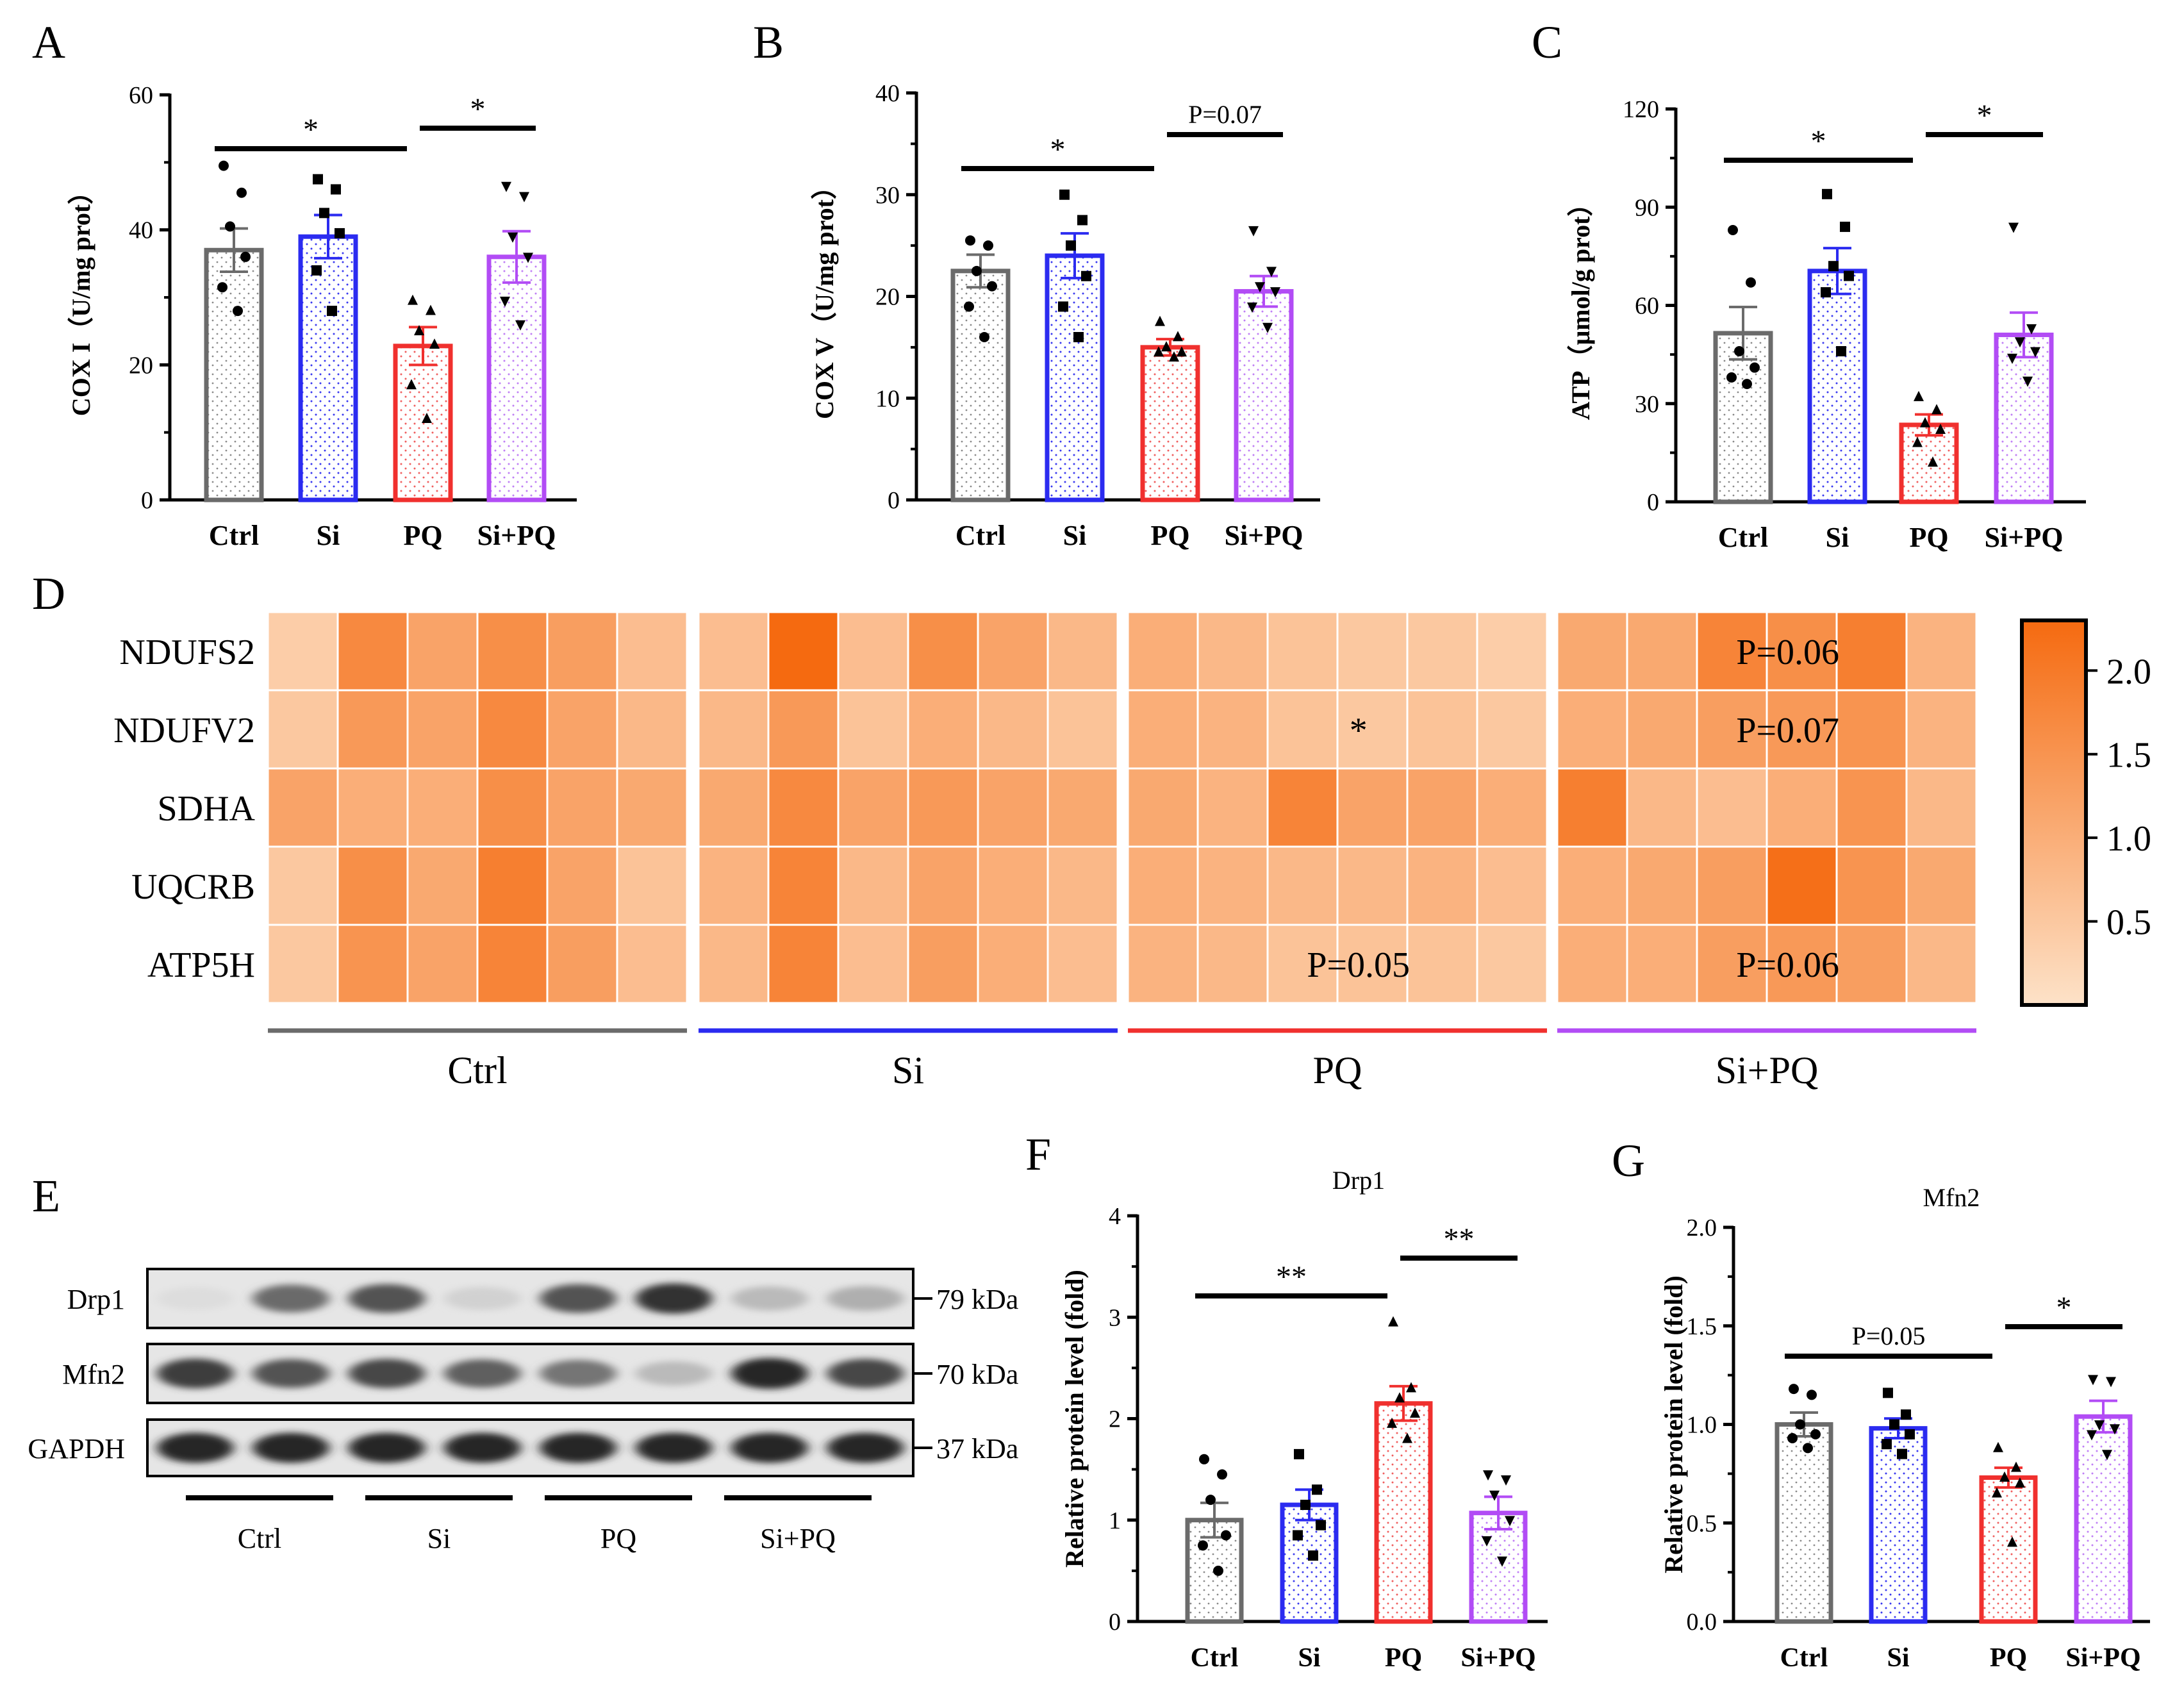 The width and height of the screenshot is (2184, 1692). Describe the element at coordinates (1264, 535) in the screenshot. I see `category-label: Si+PQ` at that location.